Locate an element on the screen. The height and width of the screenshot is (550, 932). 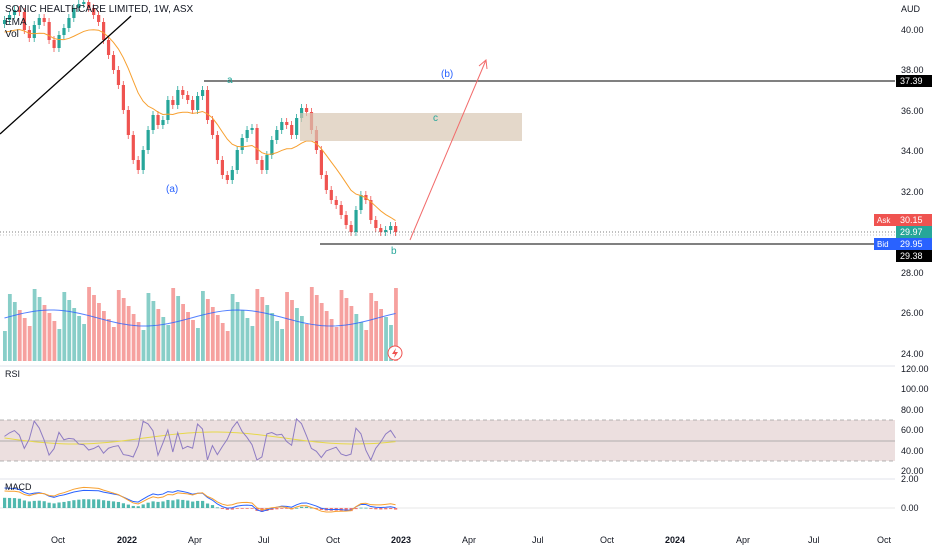
time-axis is located at coordinates (466, 540).